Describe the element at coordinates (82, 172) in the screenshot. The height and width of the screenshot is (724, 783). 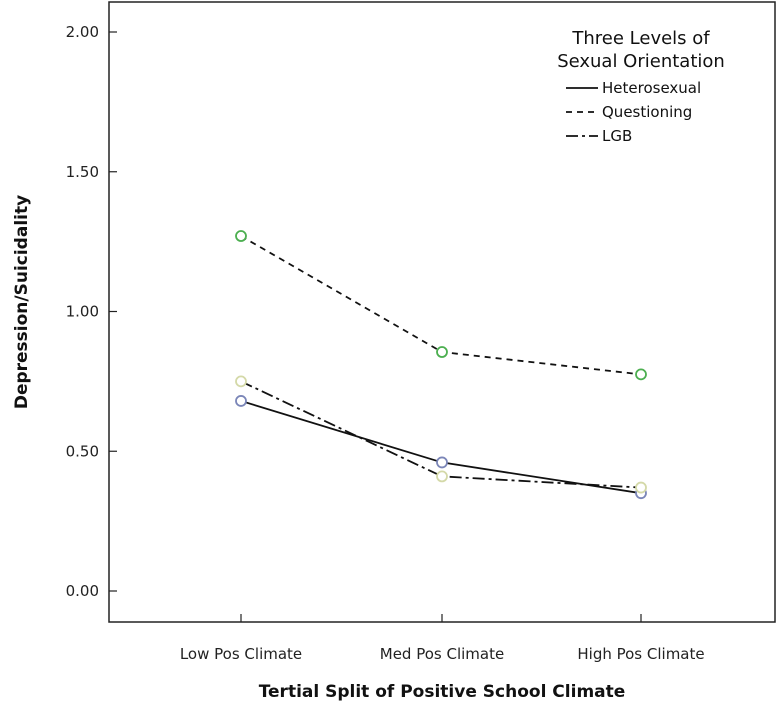
I see `y-tick-label: 1.50` at that location.